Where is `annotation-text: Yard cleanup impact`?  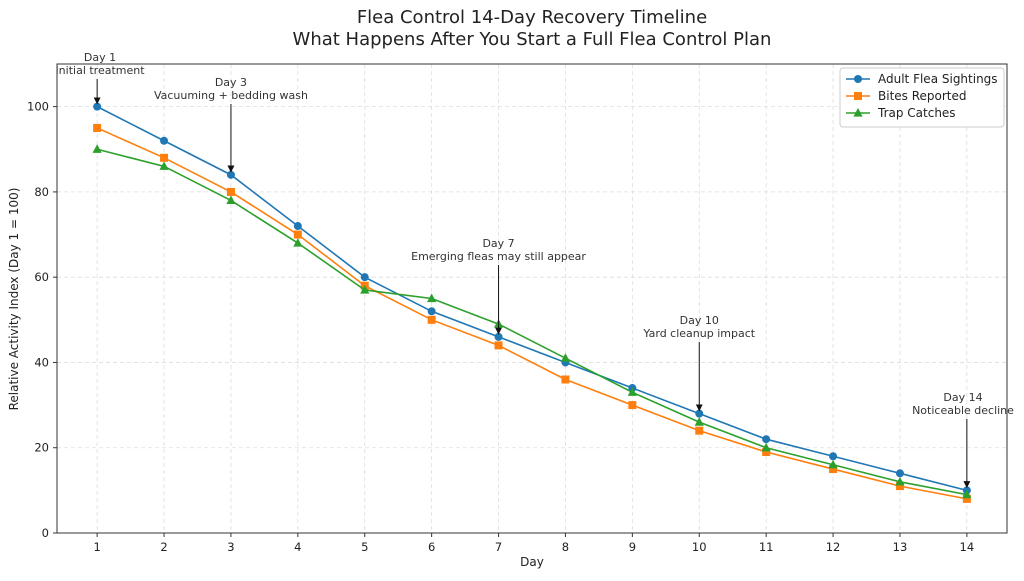
annotation-text: Yard cleanup impact is located at coordinates (698, 333).